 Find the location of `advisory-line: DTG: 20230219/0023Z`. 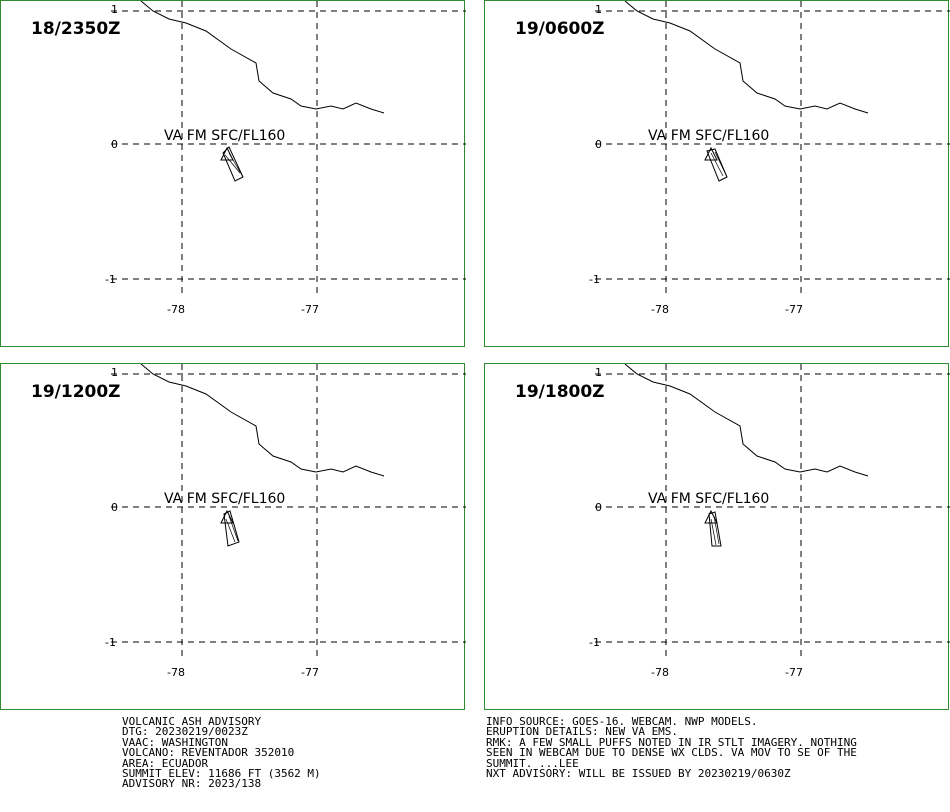

advisory-line: DTG: 20230219/0023Z is located at coordinates (185, 732).